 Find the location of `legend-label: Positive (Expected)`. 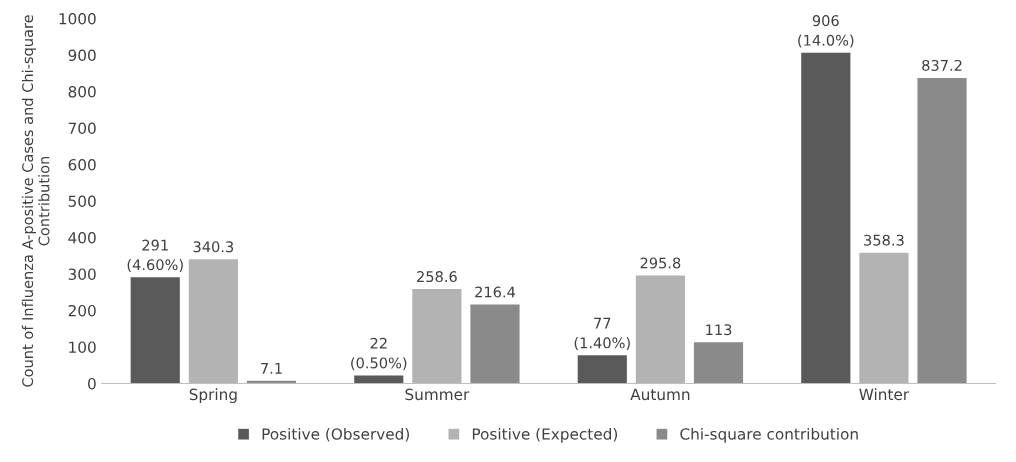

legend-label: Positive (Expected) is located at coordinates (545, 435).